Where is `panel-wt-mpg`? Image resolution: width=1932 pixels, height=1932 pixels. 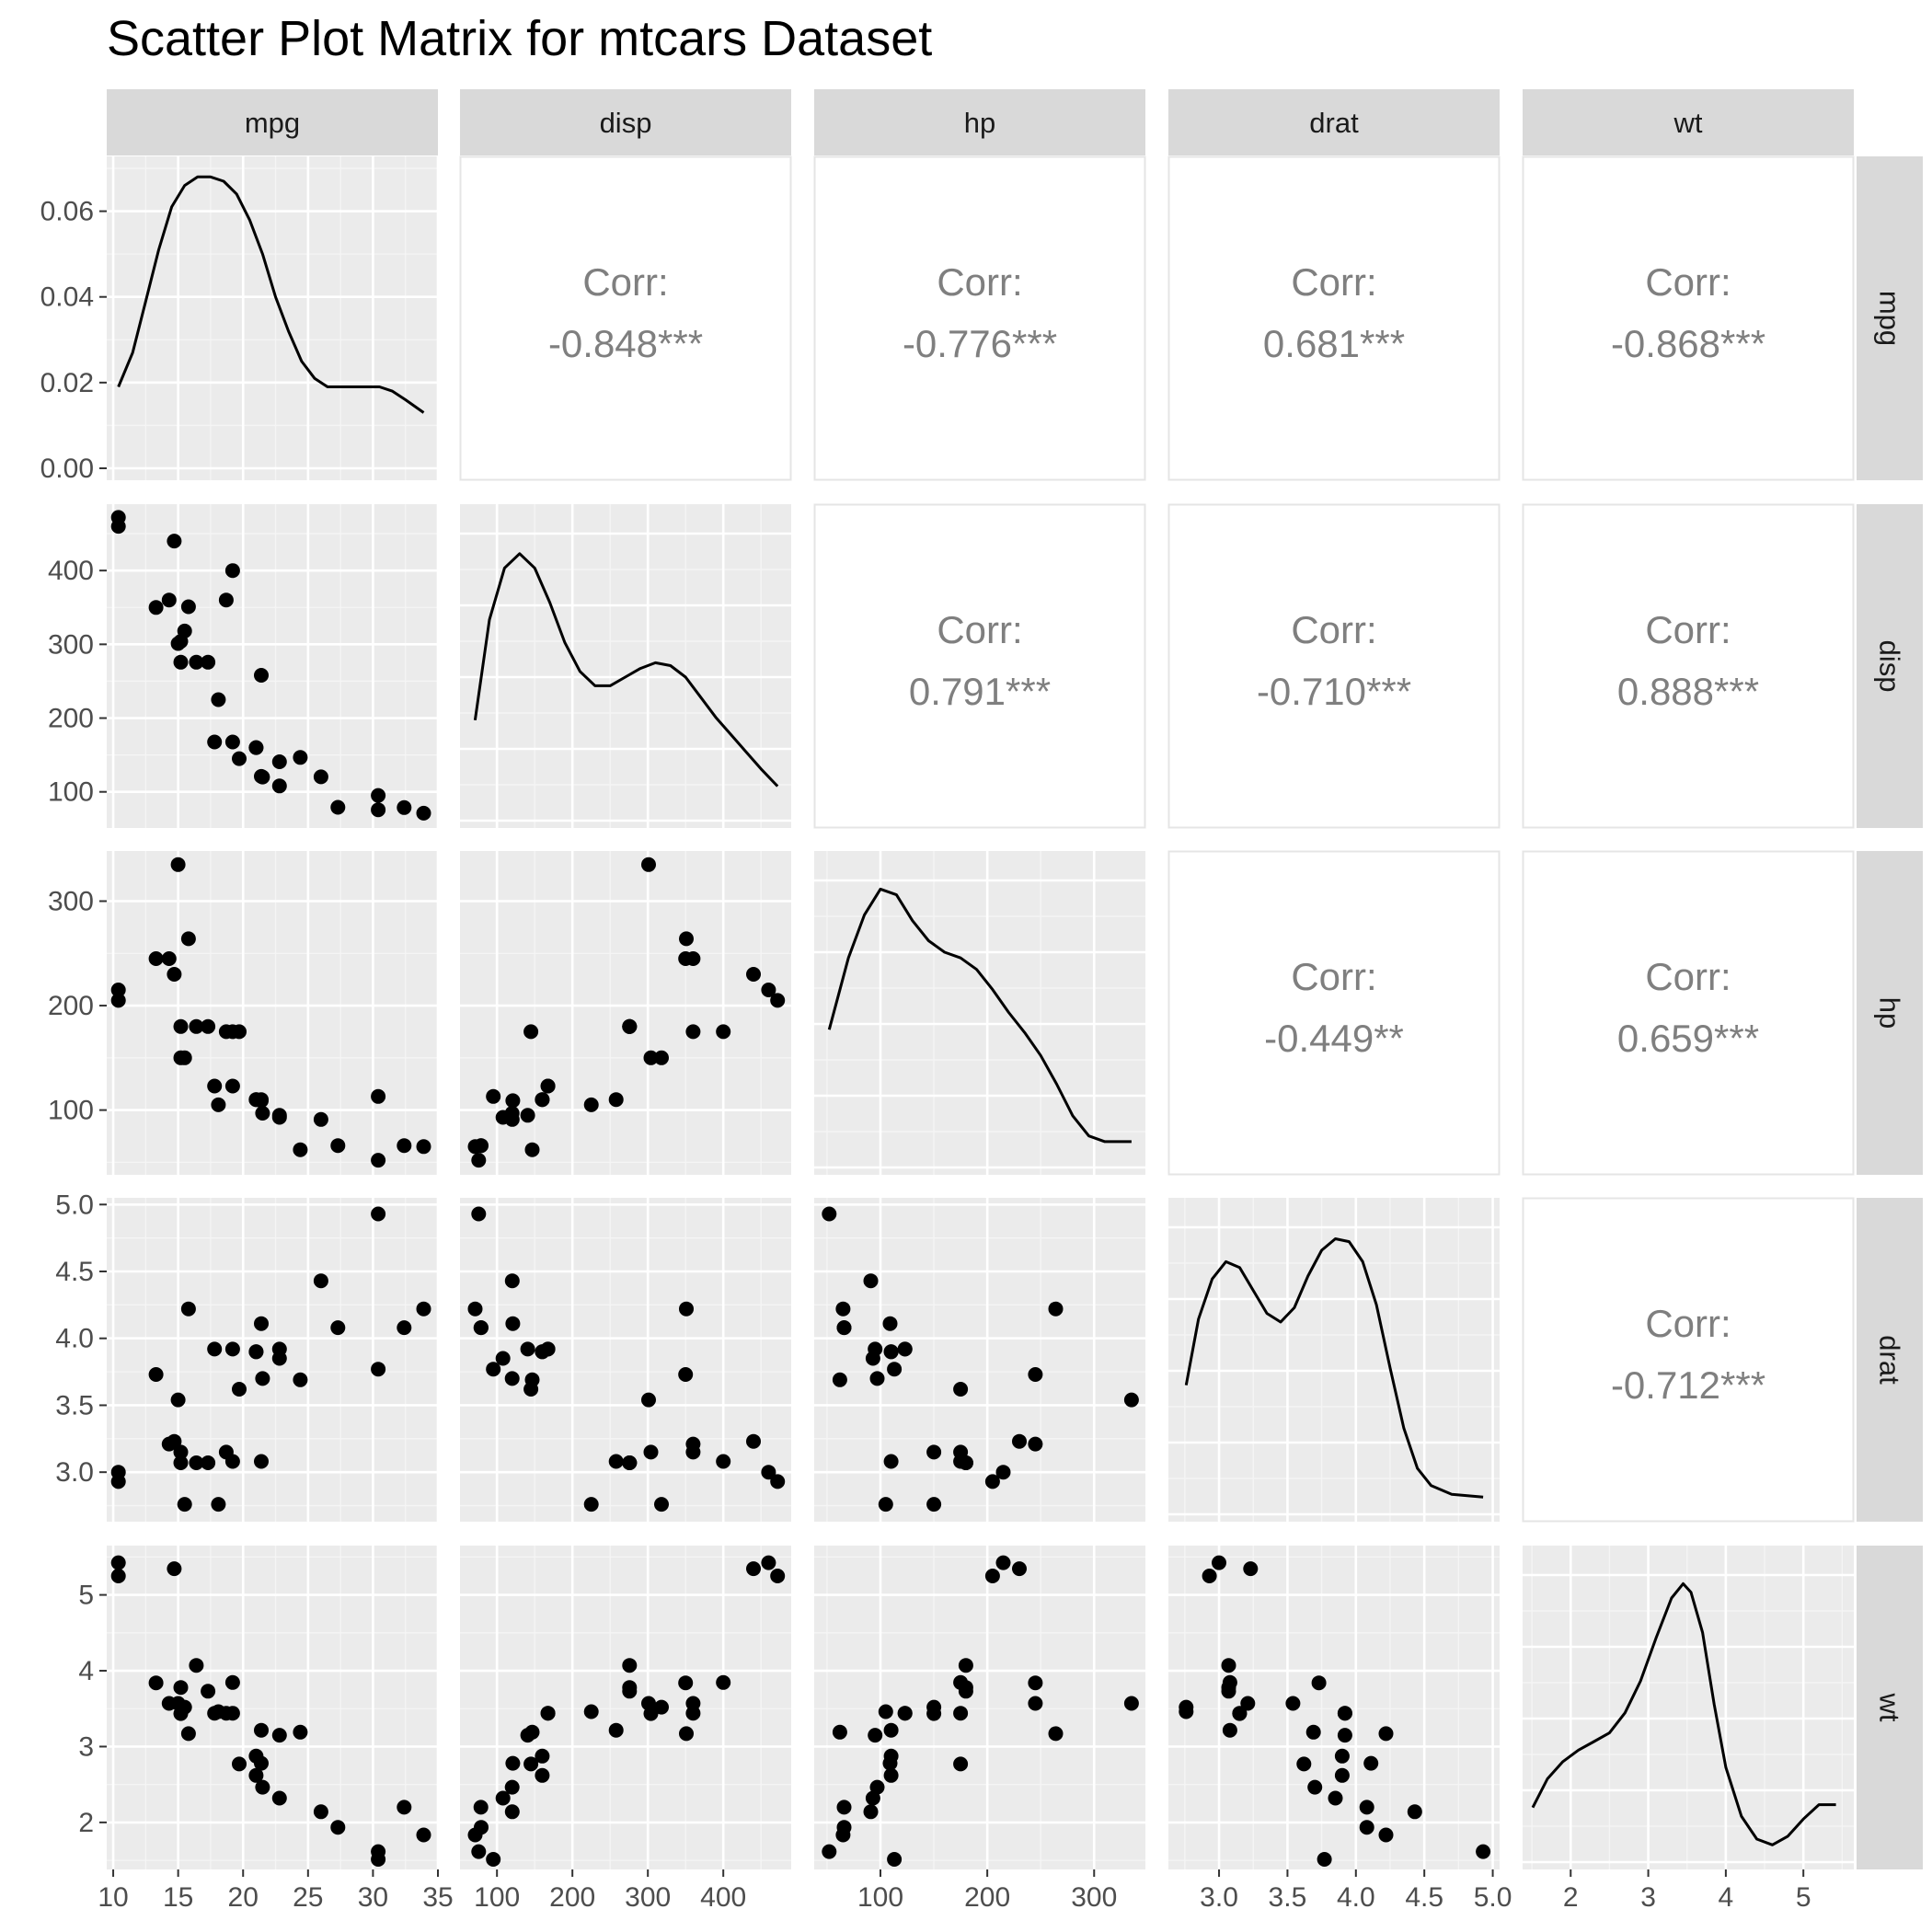 panel-wt-mpg is located at coordinates (273, 1707).